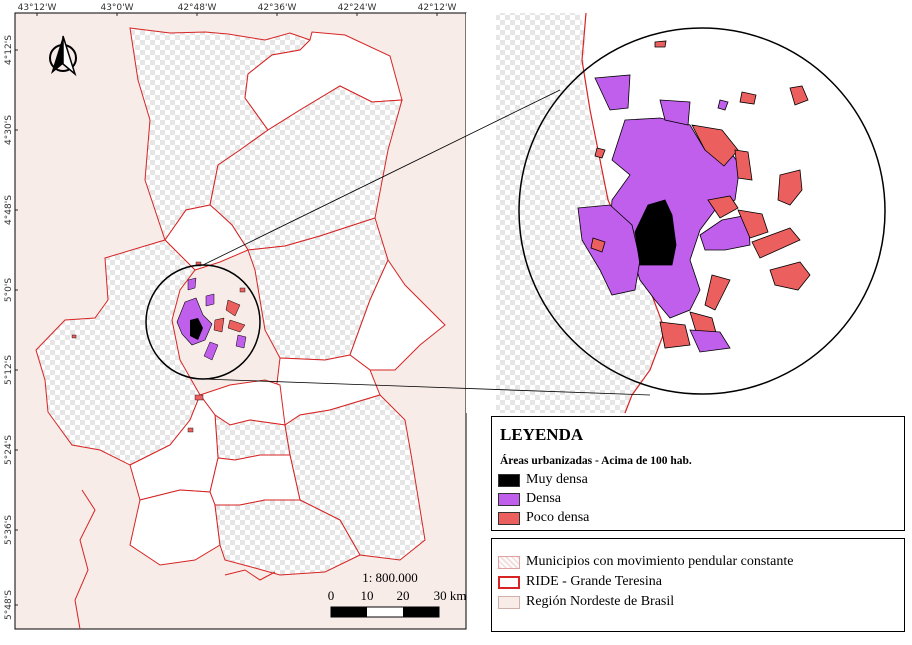 The image size is (912, 645). What do you see at coordinates (9, 450) in the screenshot?
I see `lat-label: 5°24'S` at bounding box center [9, 450].